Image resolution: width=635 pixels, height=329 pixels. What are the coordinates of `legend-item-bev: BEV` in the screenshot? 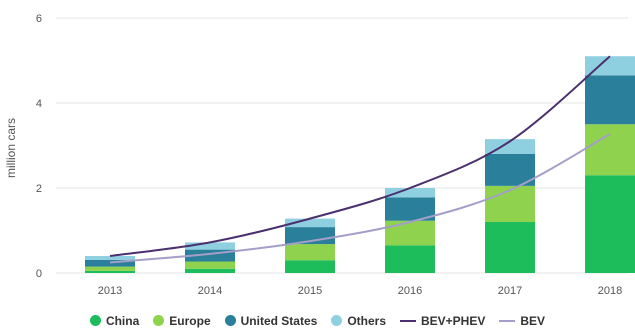 It's located at (522, 321).